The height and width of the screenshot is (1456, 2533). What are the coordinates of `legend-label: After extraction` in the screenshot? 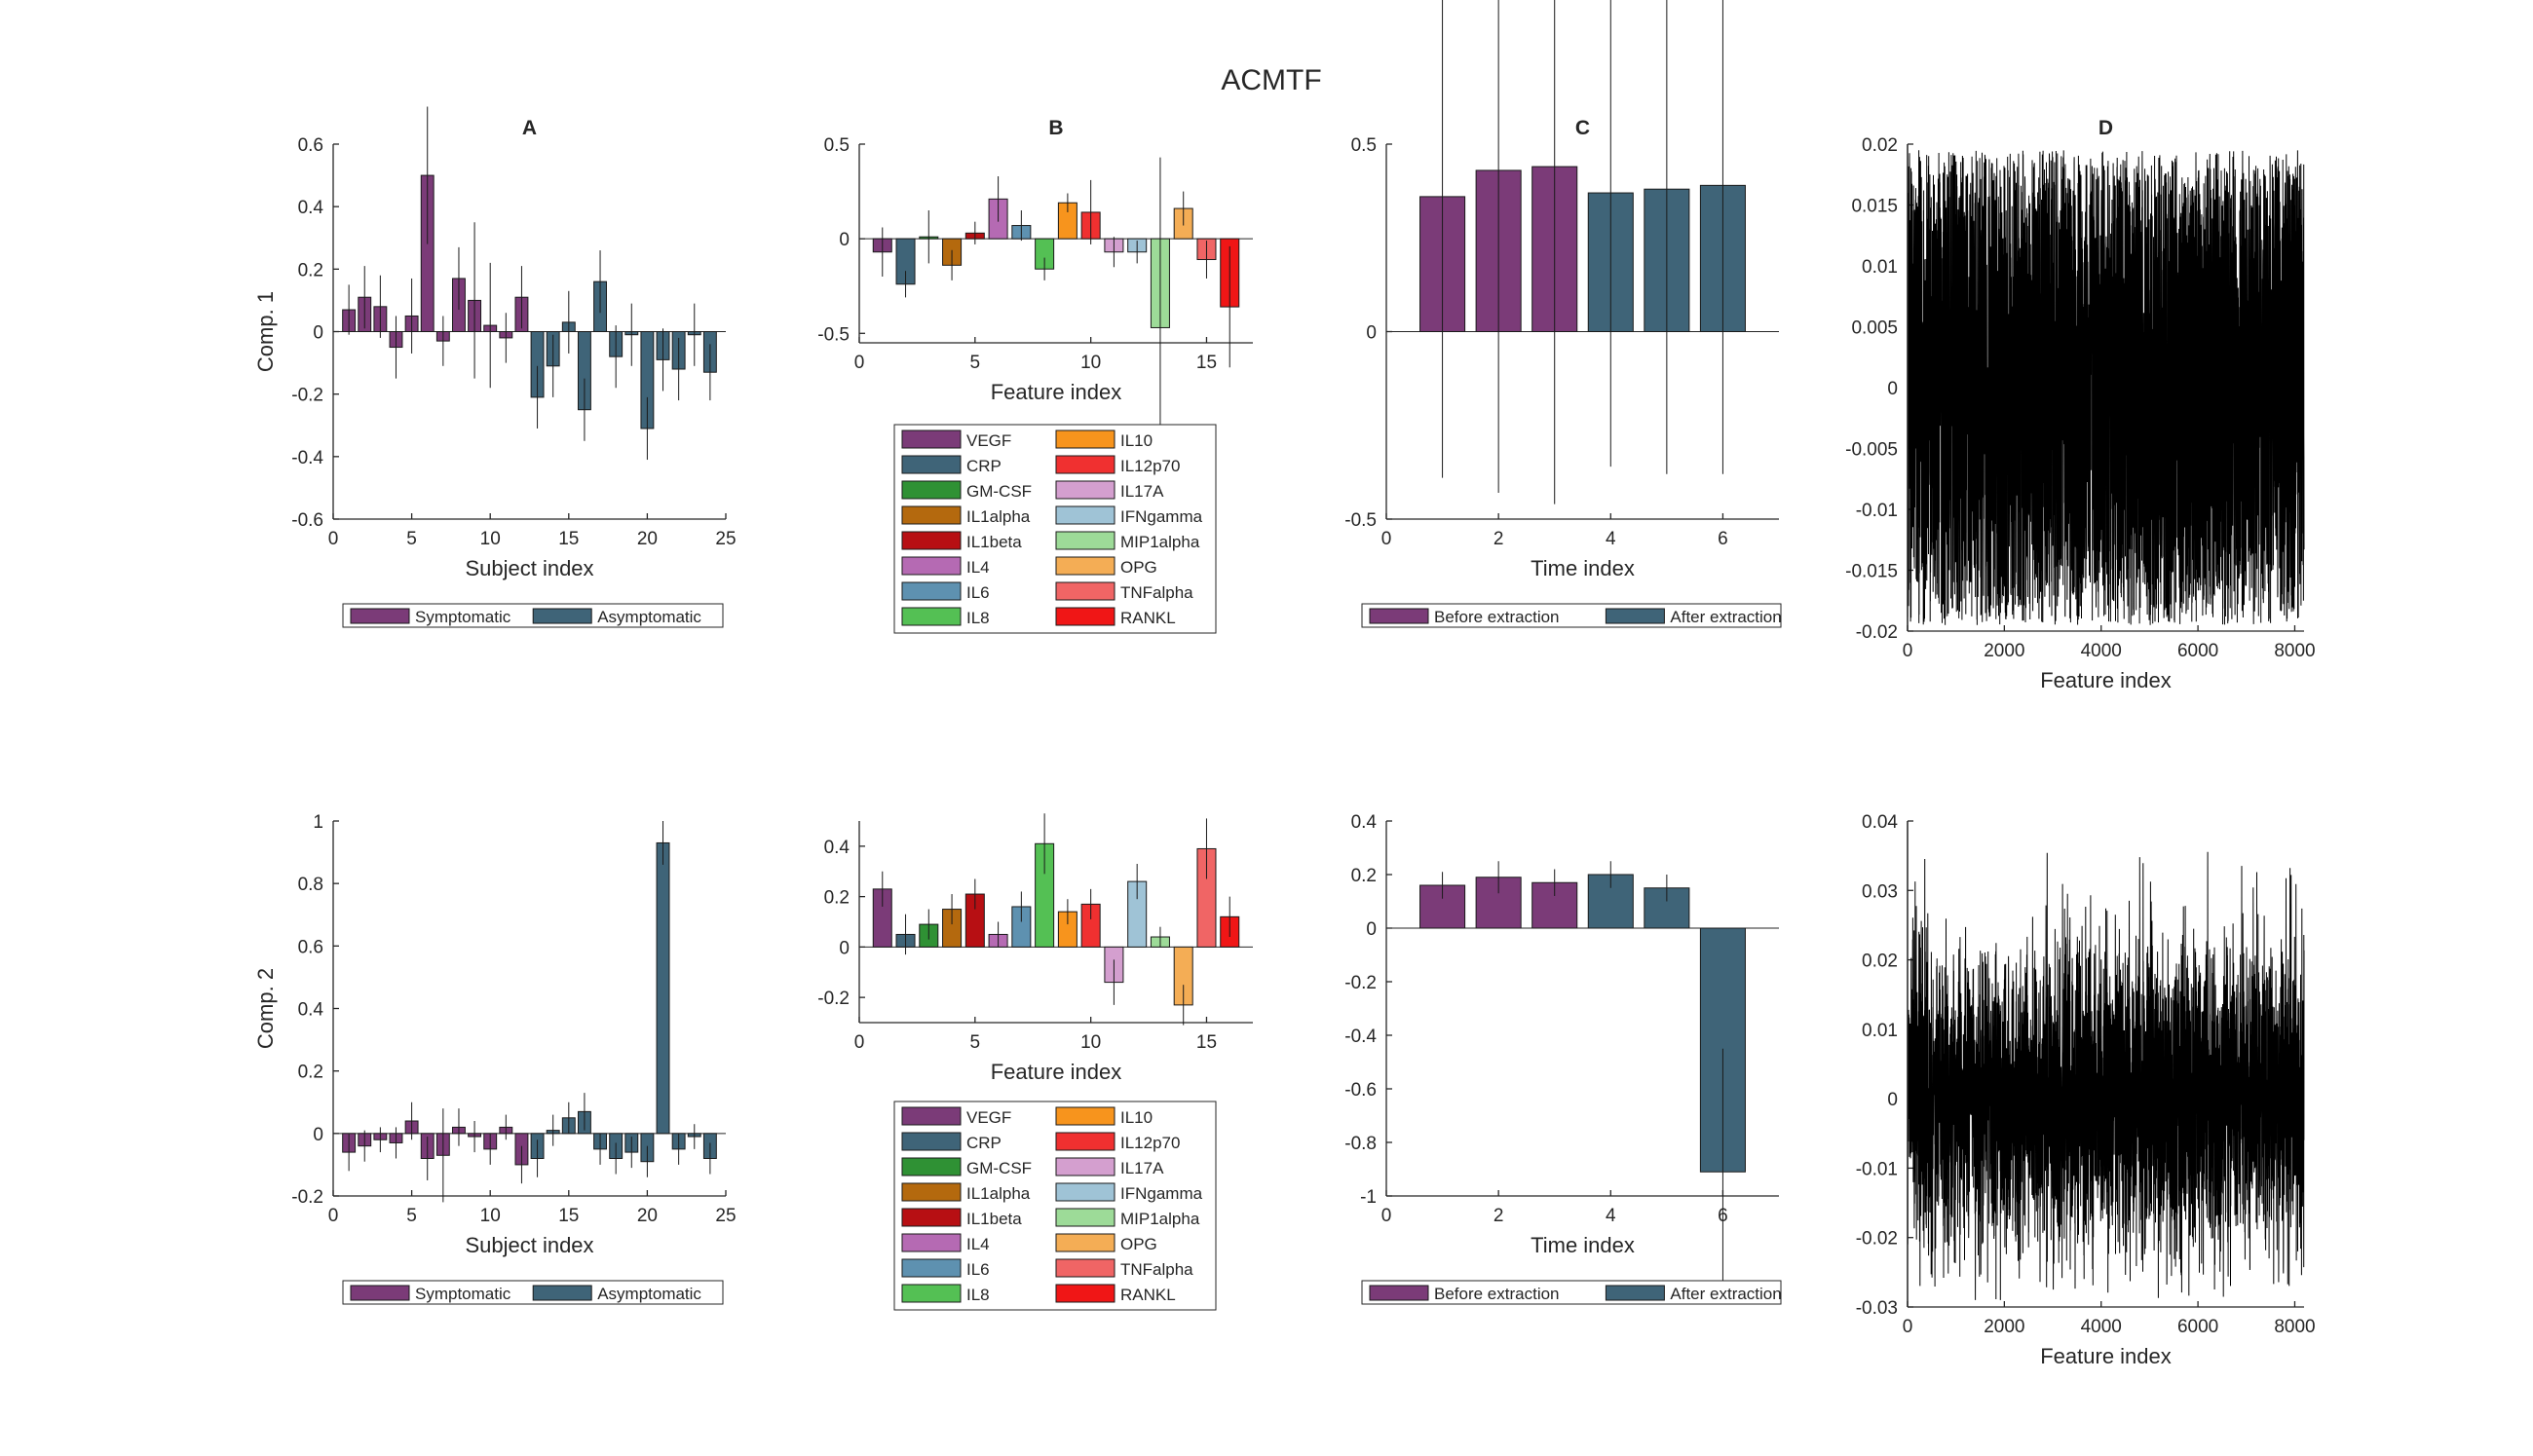 It's located at (1725, 1294).